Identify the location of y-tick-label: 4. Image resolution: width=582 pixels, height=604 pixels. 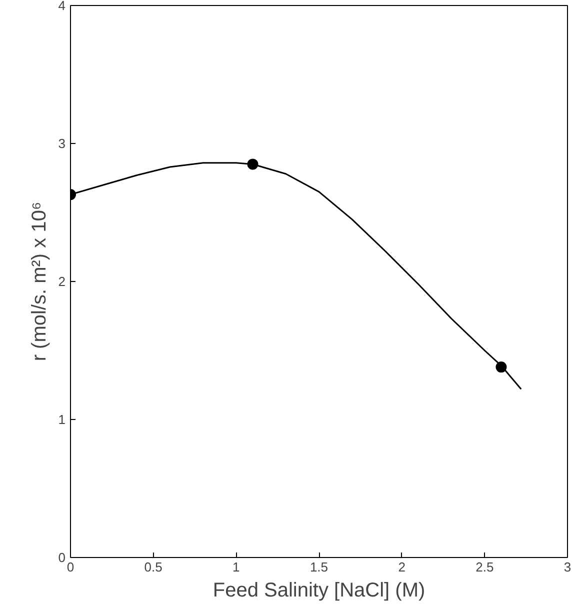
(62, 6).